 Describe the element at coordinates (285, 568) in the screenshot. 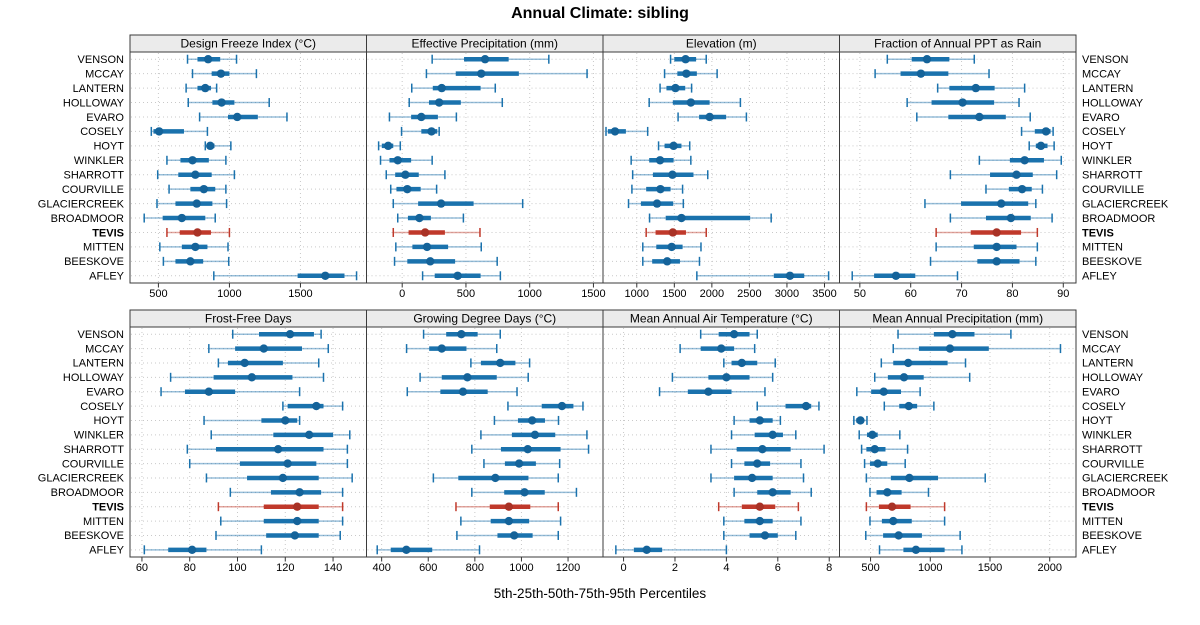

I see `axis-tick-label: 120` at that location.